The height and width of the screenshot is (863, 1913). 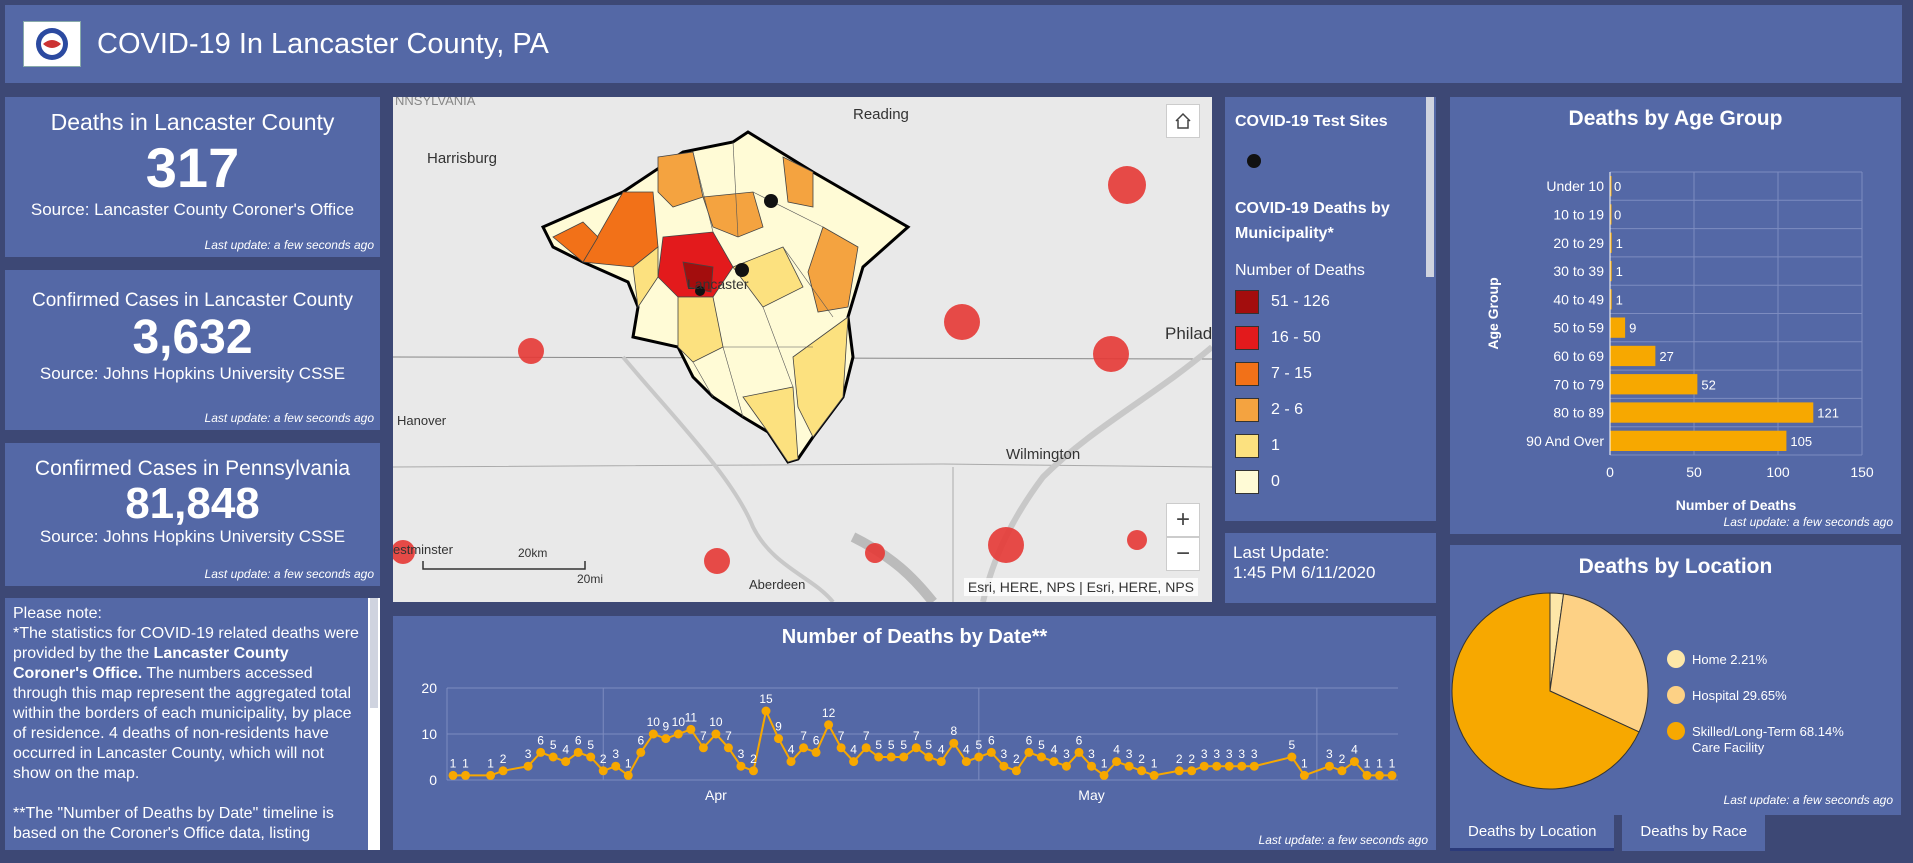 What do you see at coordinates (1493, 313) in the screenshot?
I see `y-axis-title: Age Group` at bounding box center [1493, 313].